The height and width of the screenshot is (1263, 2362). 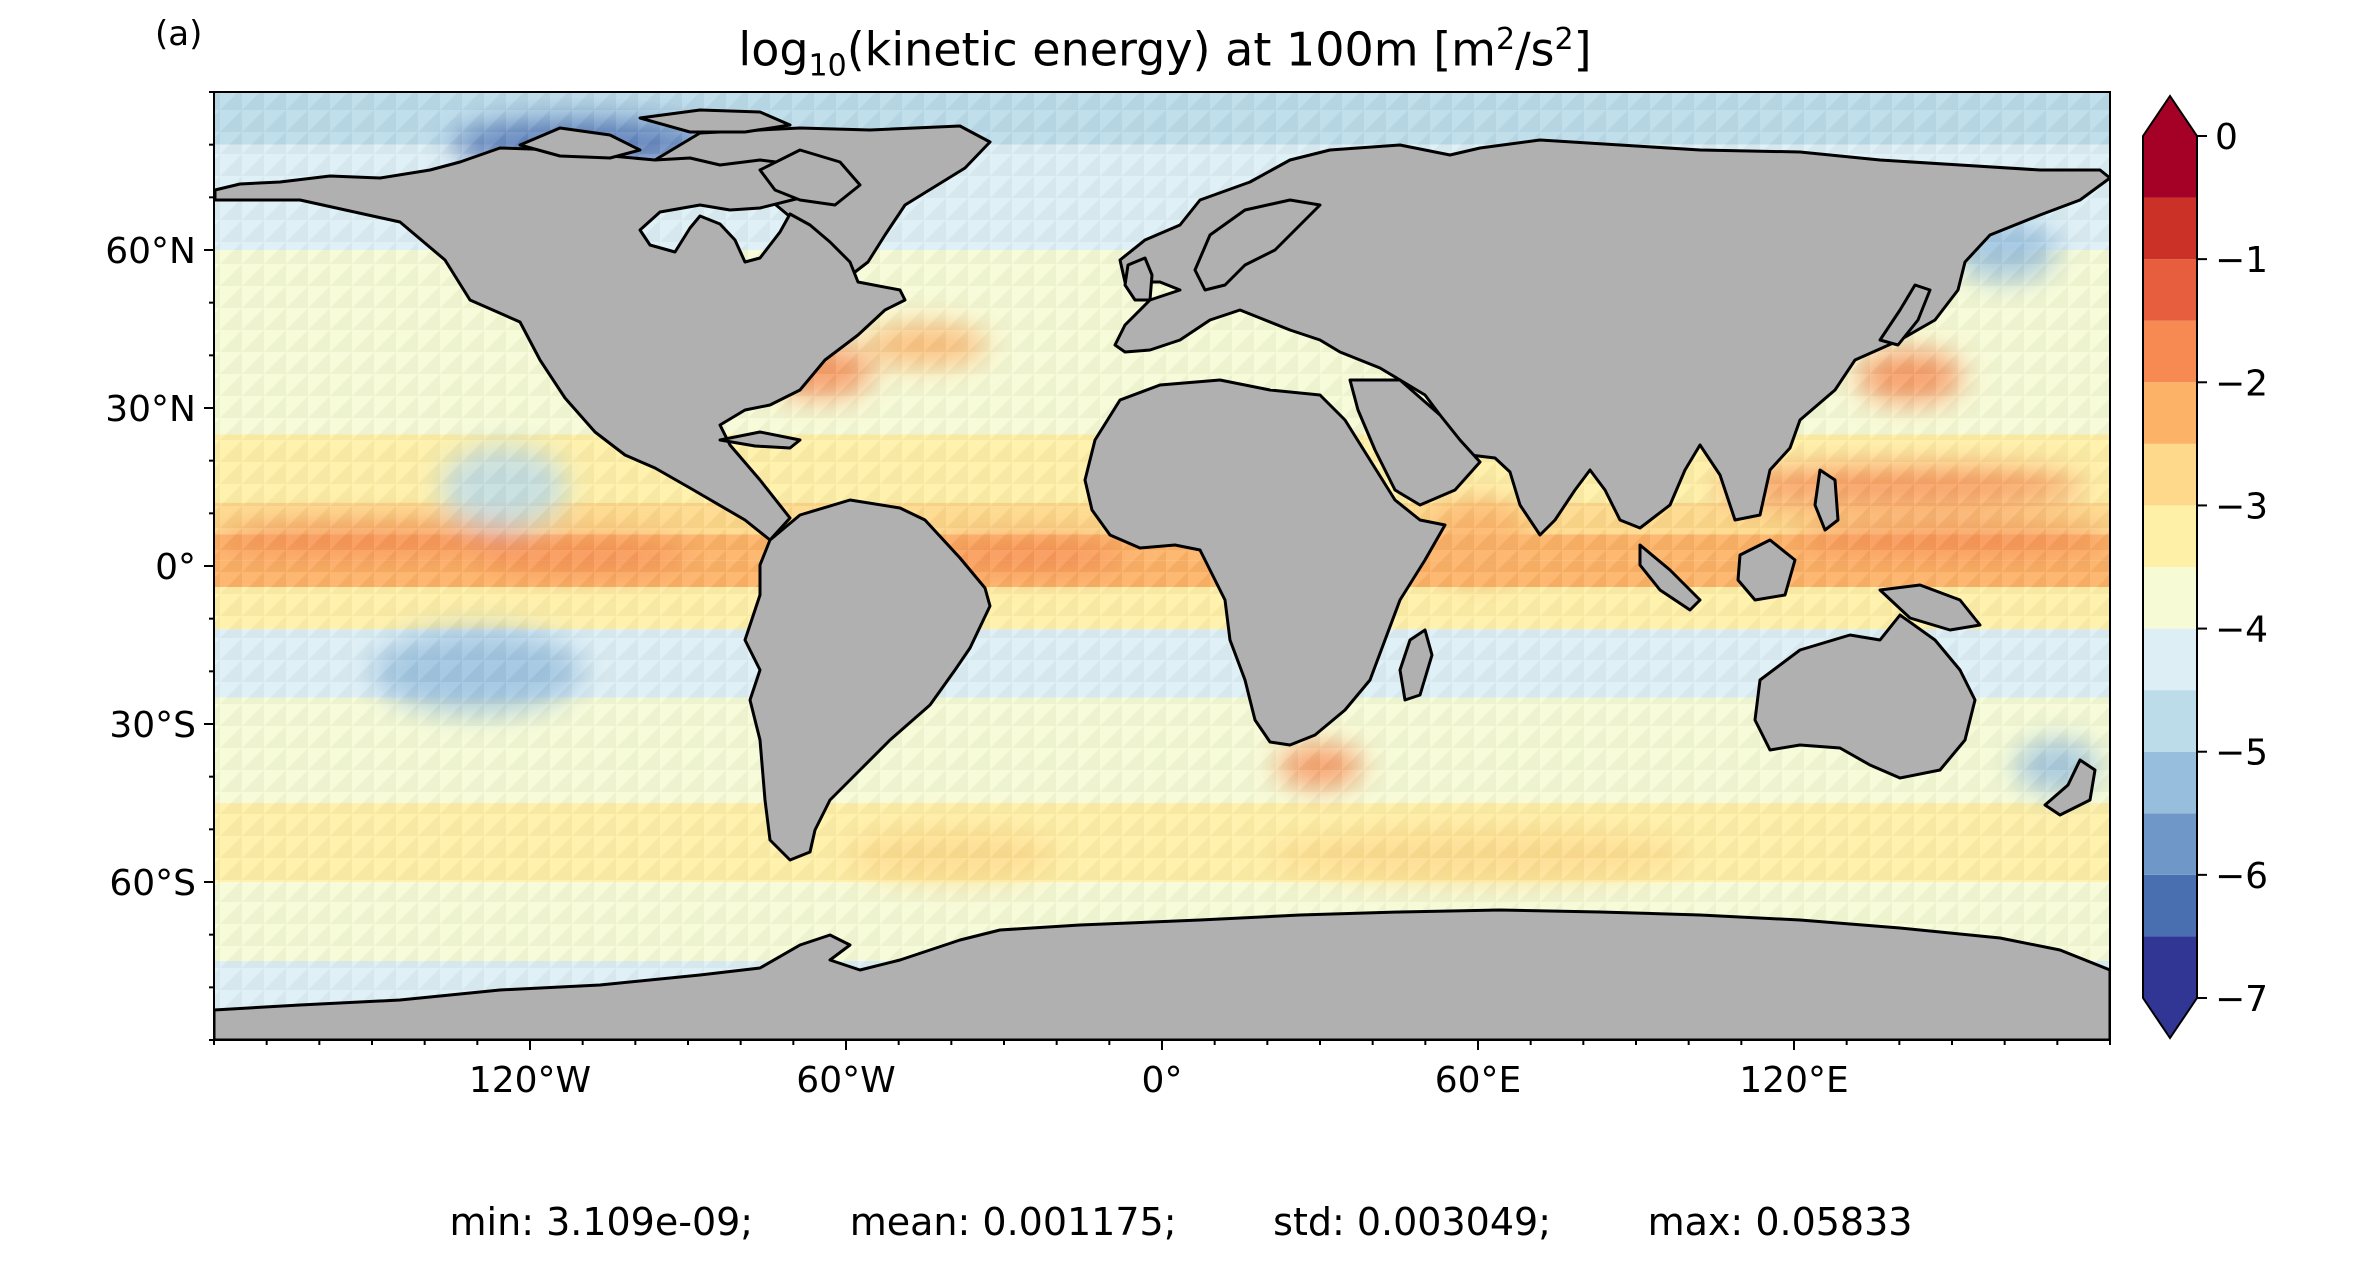 What do you see at coordinates (1865, 696) in the screenshot?
I see `land-australia` at bounding box center [1865, 696].